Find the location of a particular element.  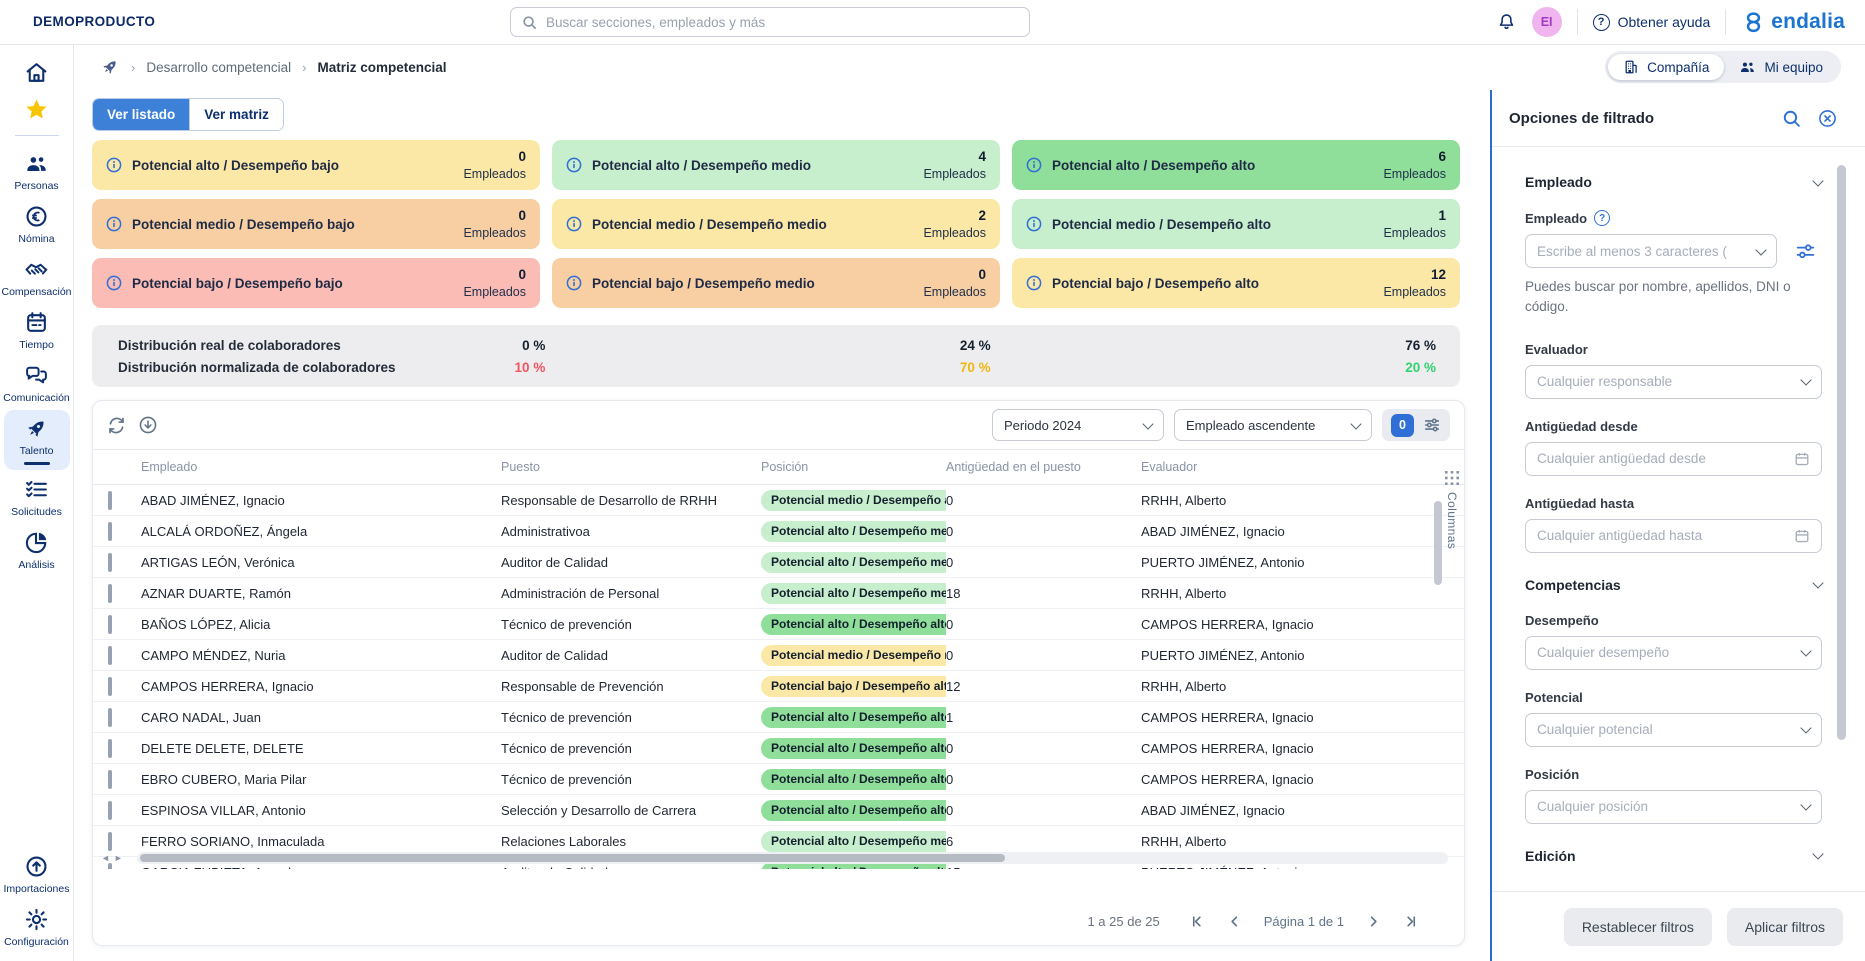

desempeno-select: Cualquier desempeño is located at coordinates (1673, 652).